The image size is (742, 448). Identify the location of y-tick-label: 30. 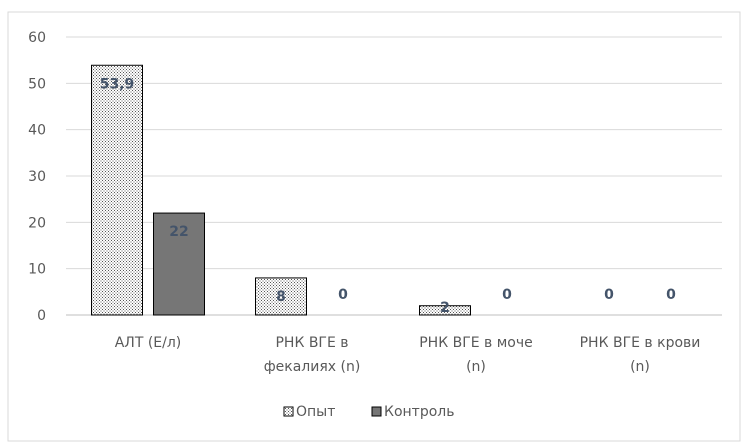
(37, 177).